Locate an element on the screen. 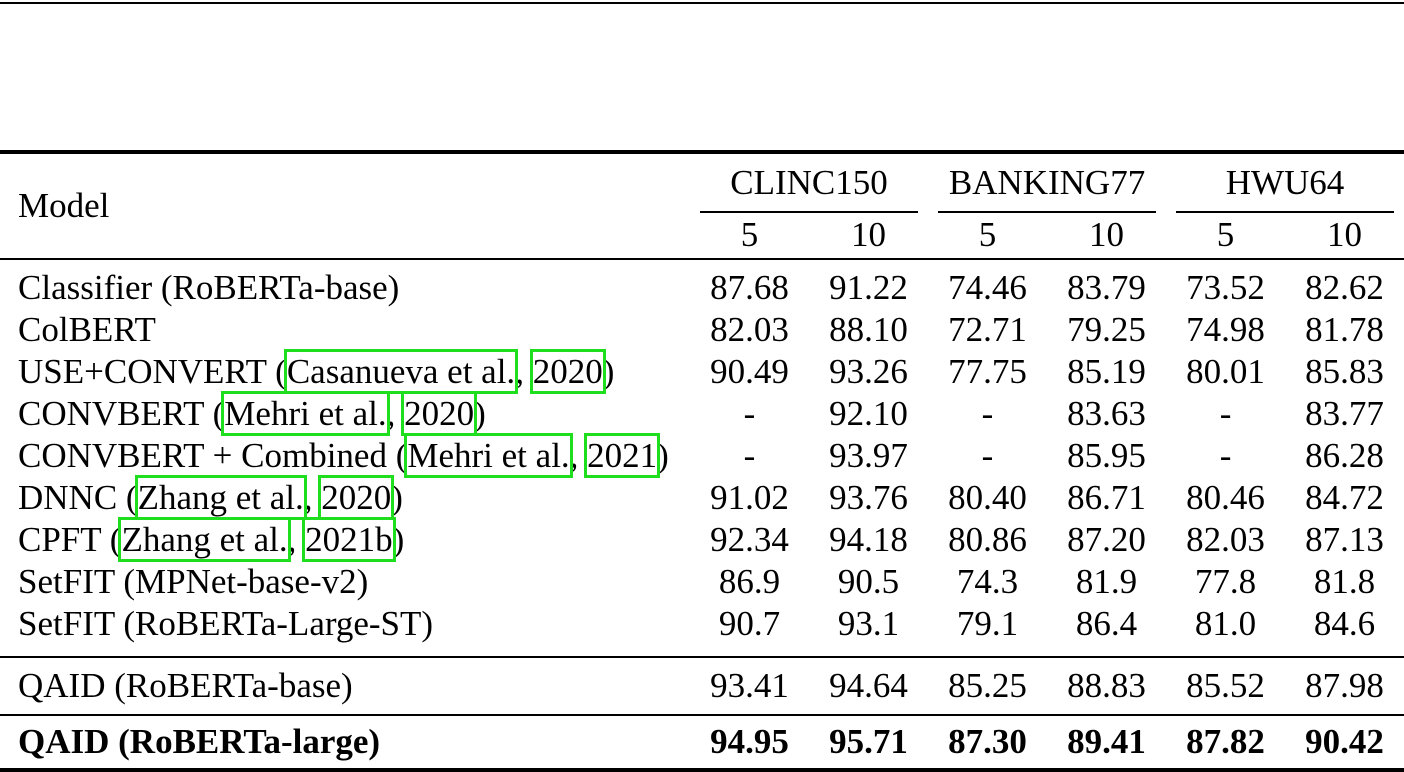 The image size is (1404, 772). score-cell: 82.03 is located at coordinates (749, 329).